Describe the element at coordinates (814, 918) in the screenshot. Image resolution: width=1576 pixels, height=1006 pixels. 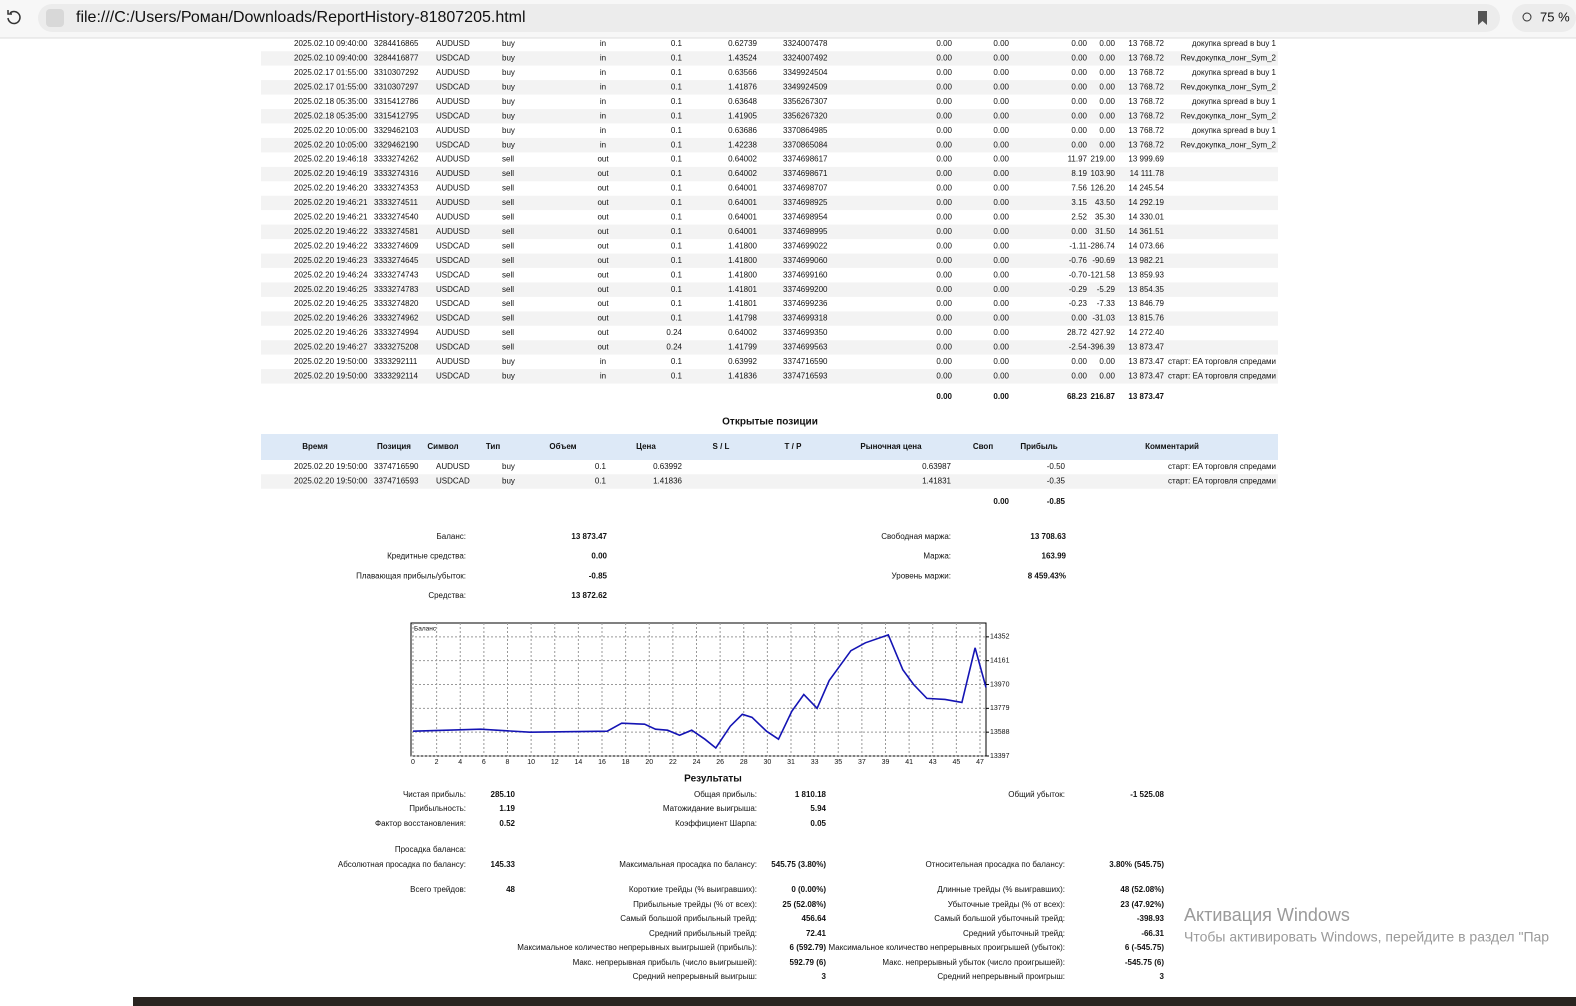
I see `result-value: 456.64` at that location.